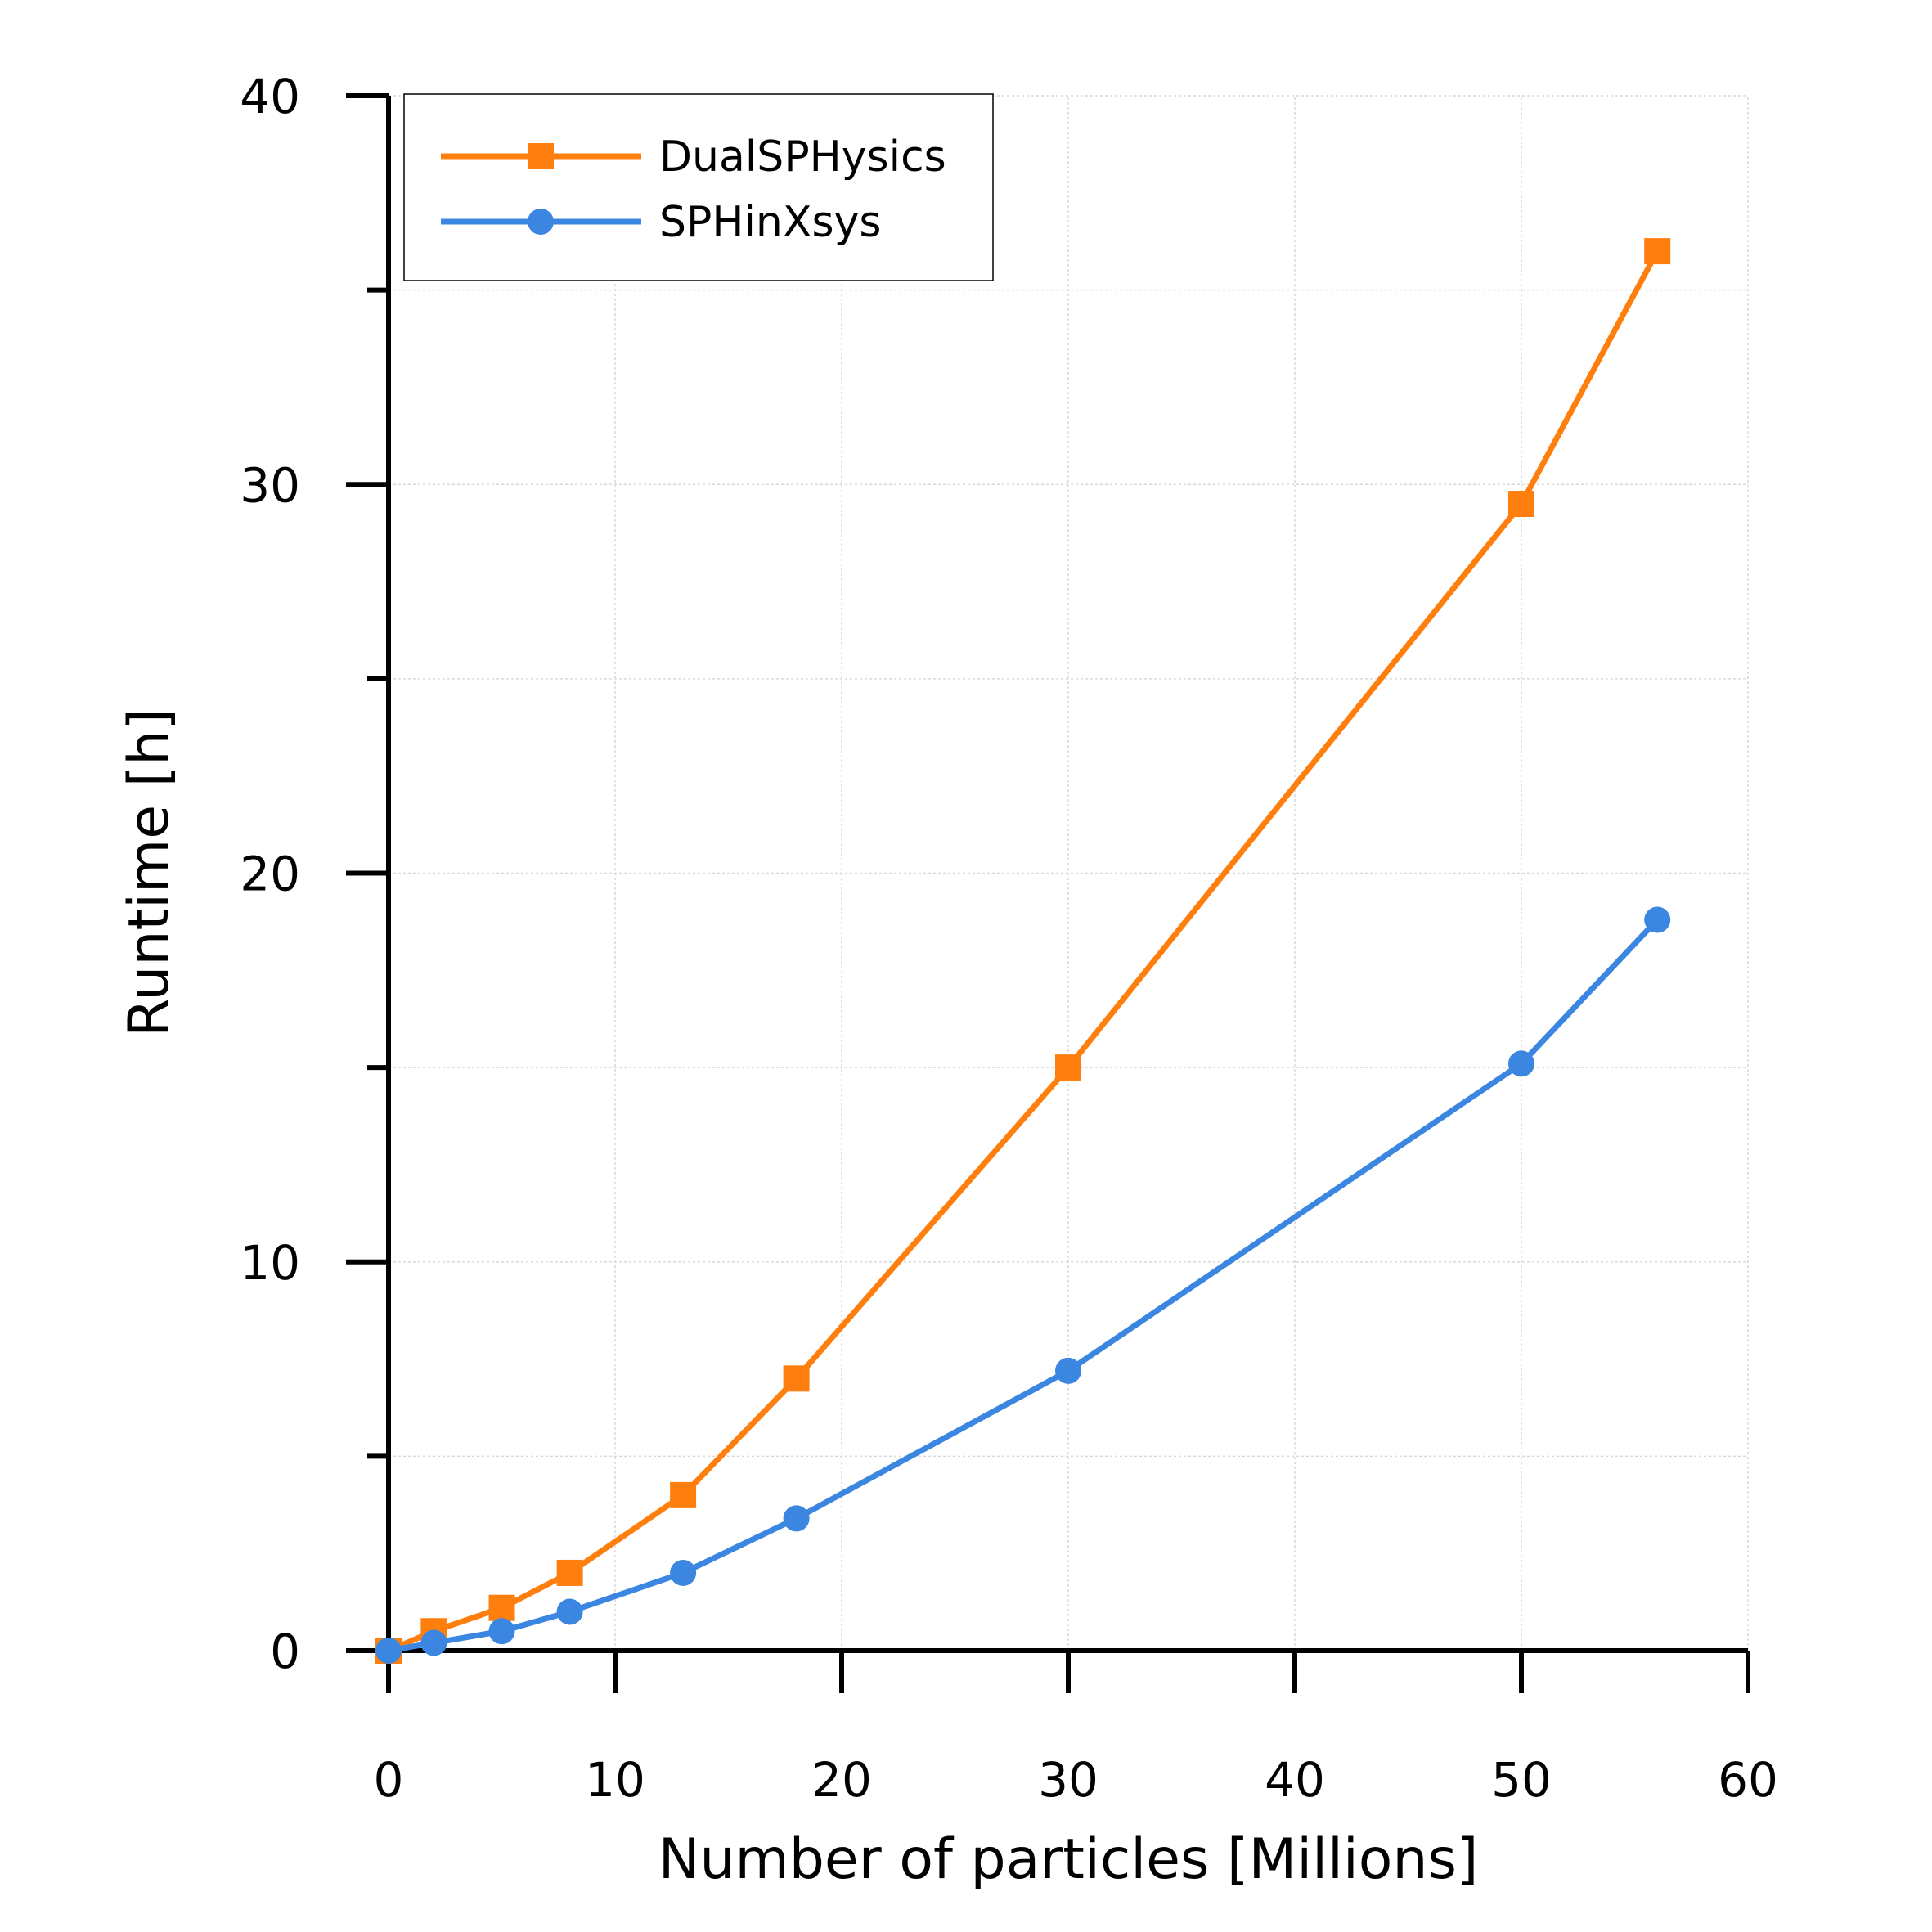  Describe the element at coordinates (150, 873) in the screenshot. I see `y-axis-title: Runtime [h]` at that location.